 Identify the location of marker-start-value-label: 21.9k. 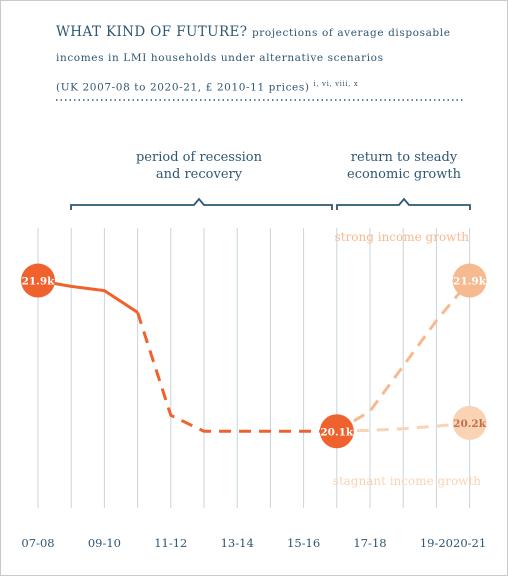
(39, 282).